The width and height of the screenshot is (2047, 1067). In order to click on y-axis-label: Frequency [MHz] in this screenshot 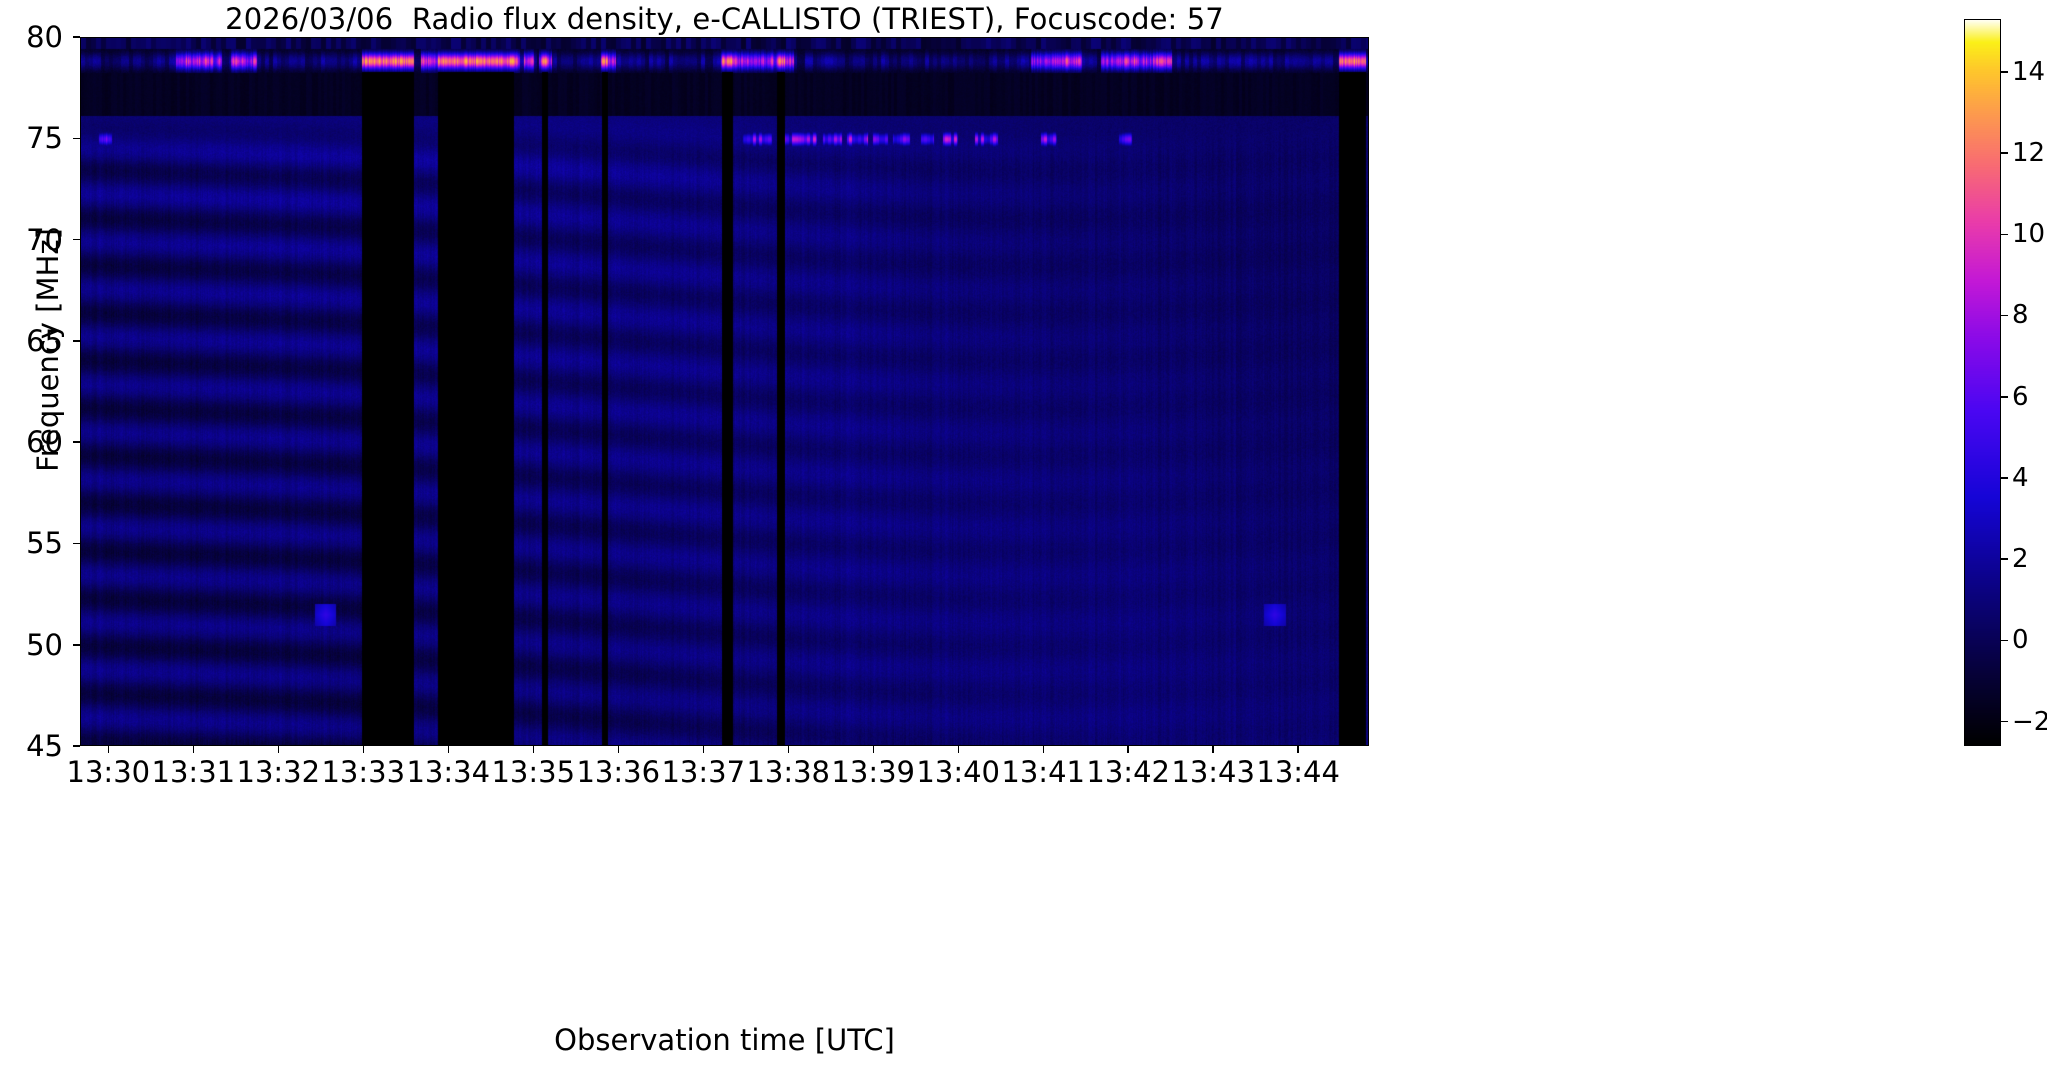, I will do `click(48, 350)`.